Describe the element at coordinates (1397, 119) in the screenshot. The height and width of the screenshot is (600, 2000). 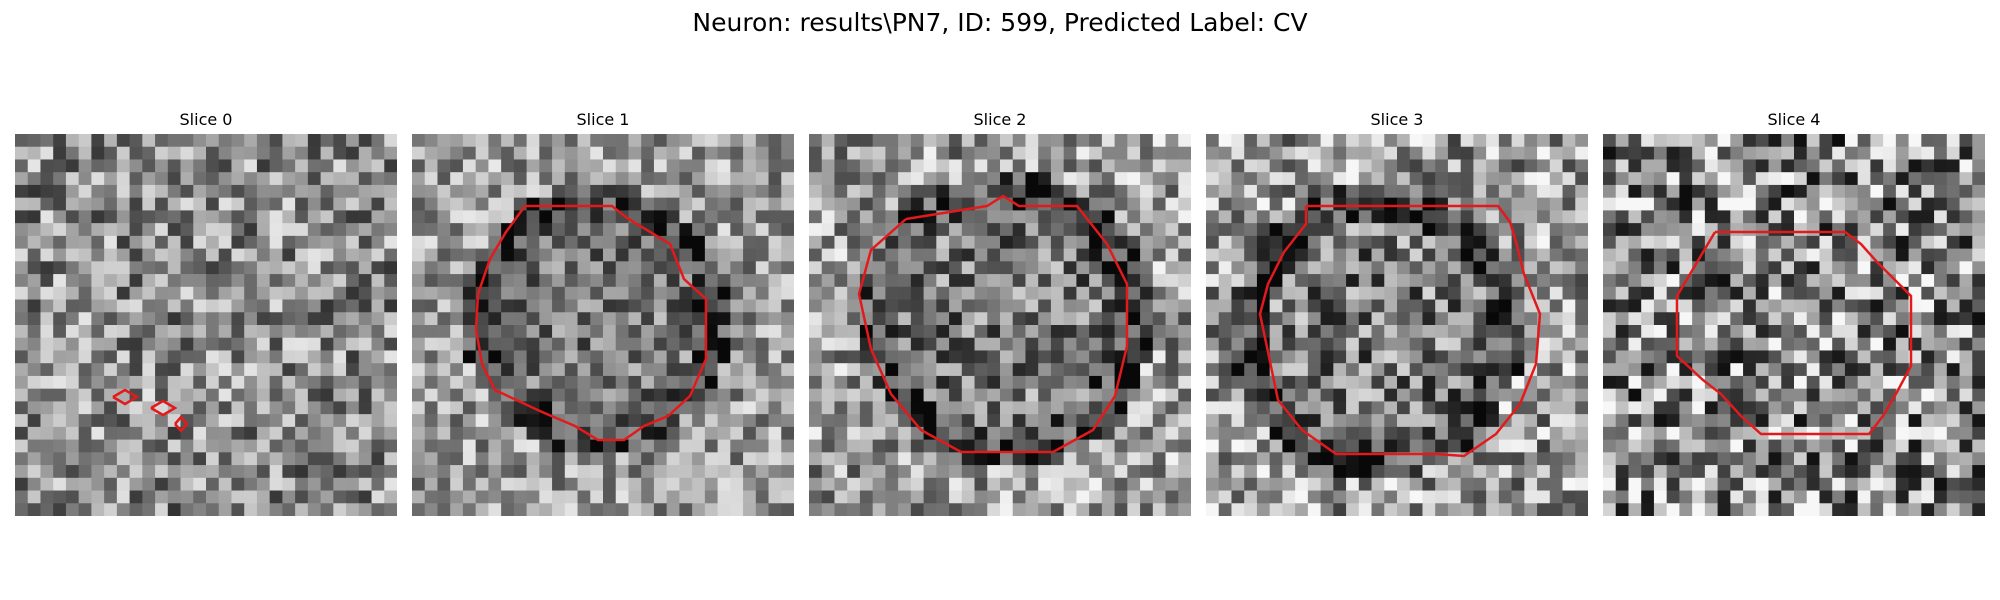
I see `slice-title-3: Slice 3` at that location.